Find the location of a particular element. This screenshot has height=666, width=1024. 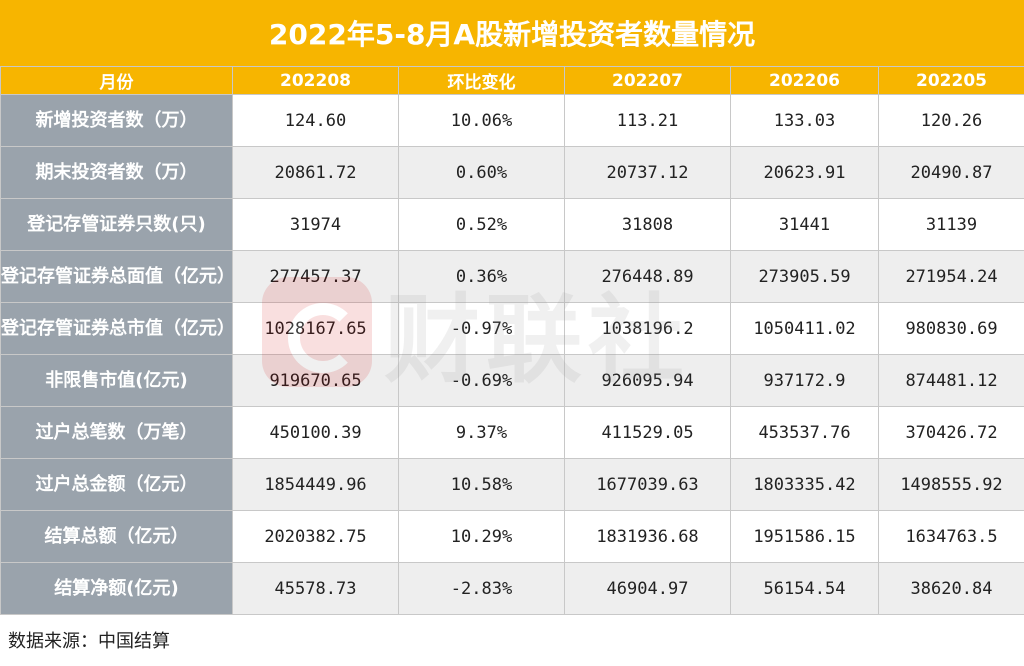

cell: 1498555.92 is located at coordinates (951, 484).